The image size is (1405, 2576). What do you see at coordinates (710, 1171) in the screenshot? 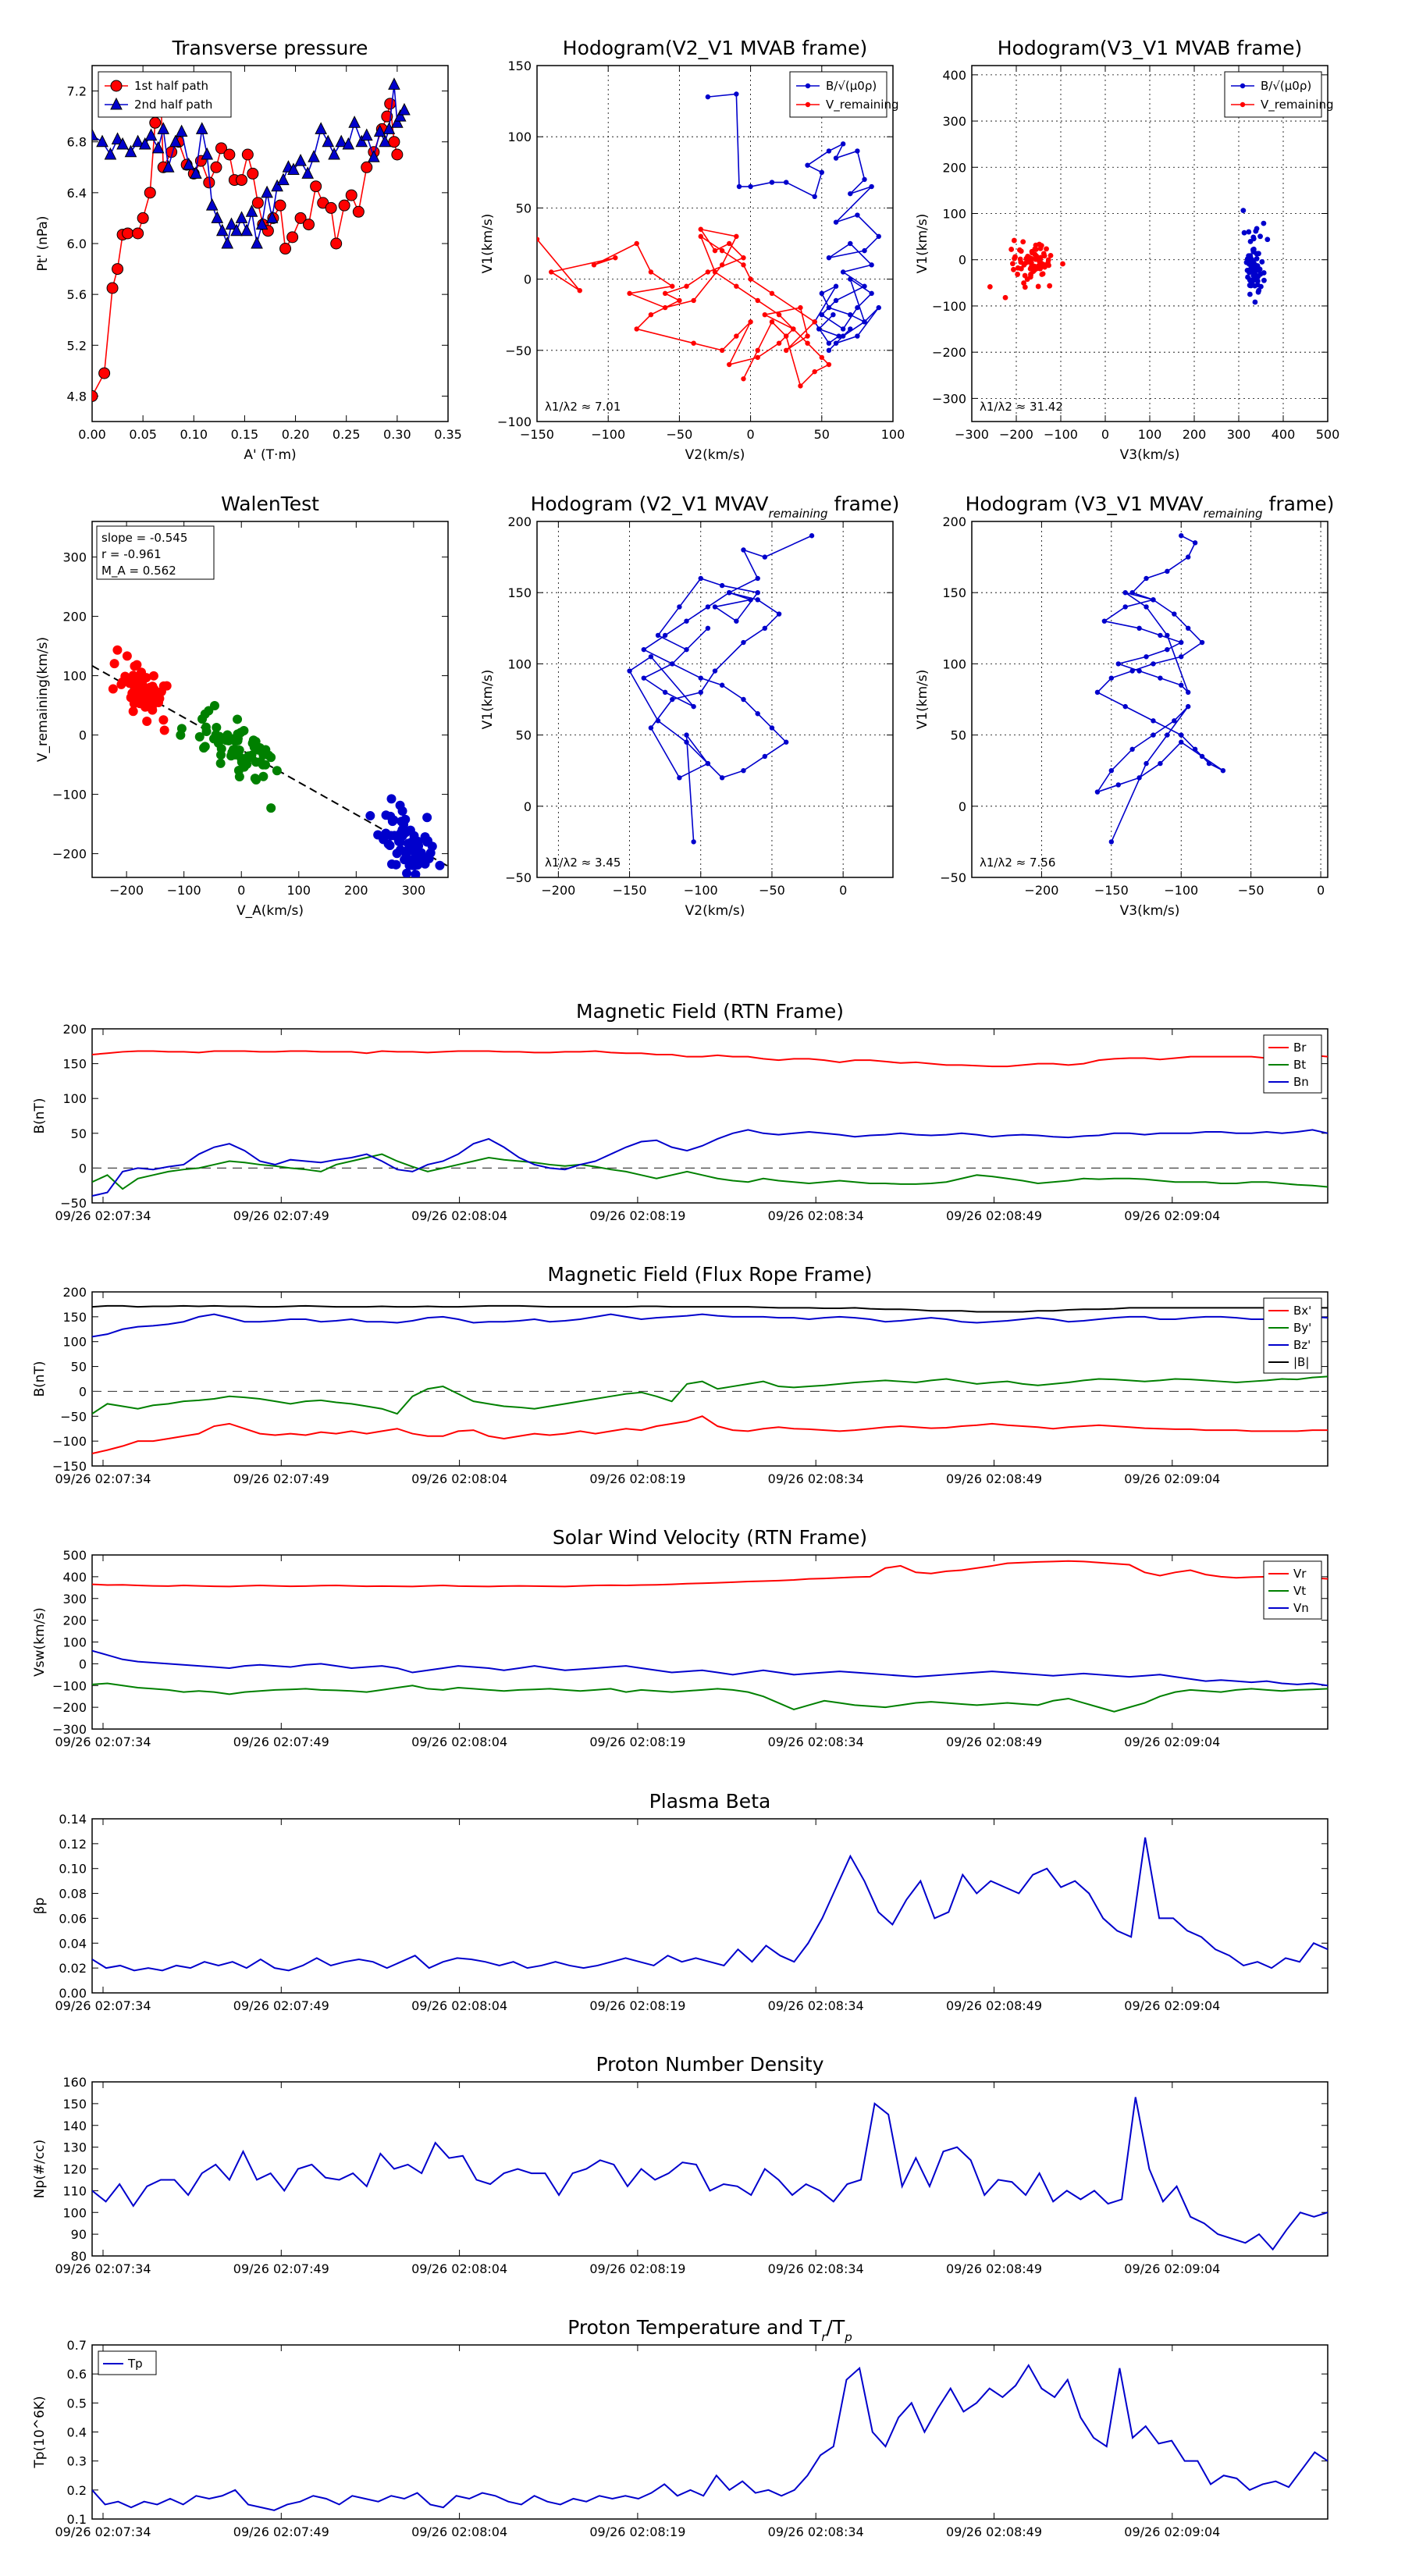
I see `series-line-Bt` at bounding box center [710, 1171].